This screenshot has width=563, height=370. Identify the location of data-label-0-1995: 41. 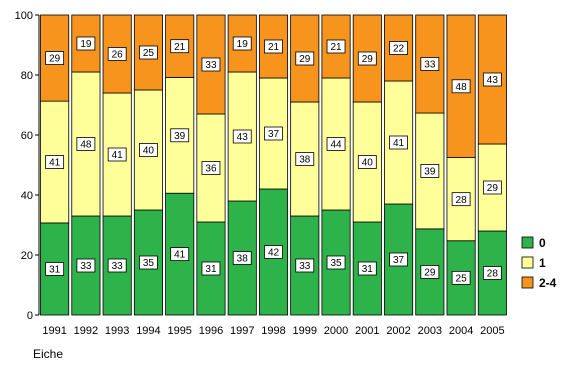
(180, 254).